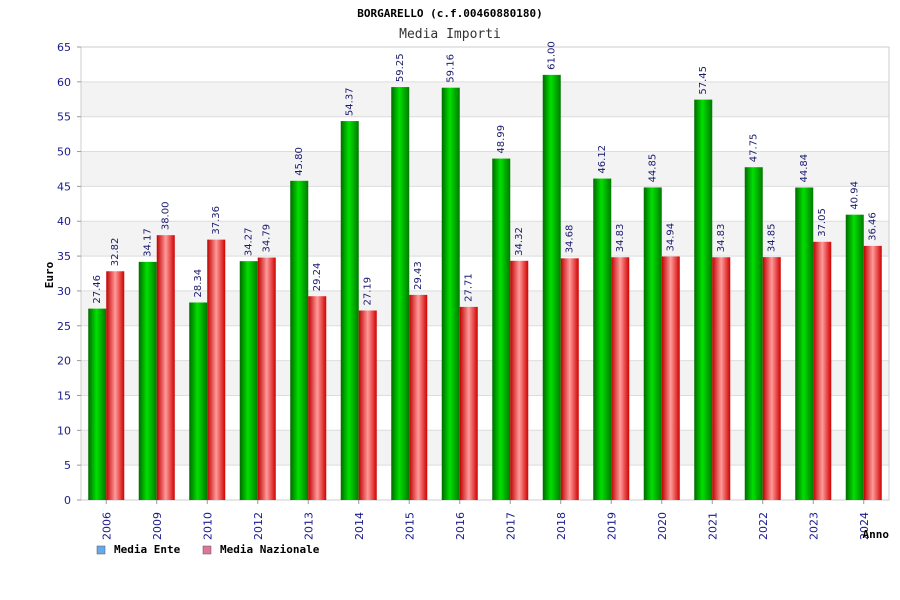  I want to click on data-label-media-nazionale-2022: 34.85, so click(772, 237).